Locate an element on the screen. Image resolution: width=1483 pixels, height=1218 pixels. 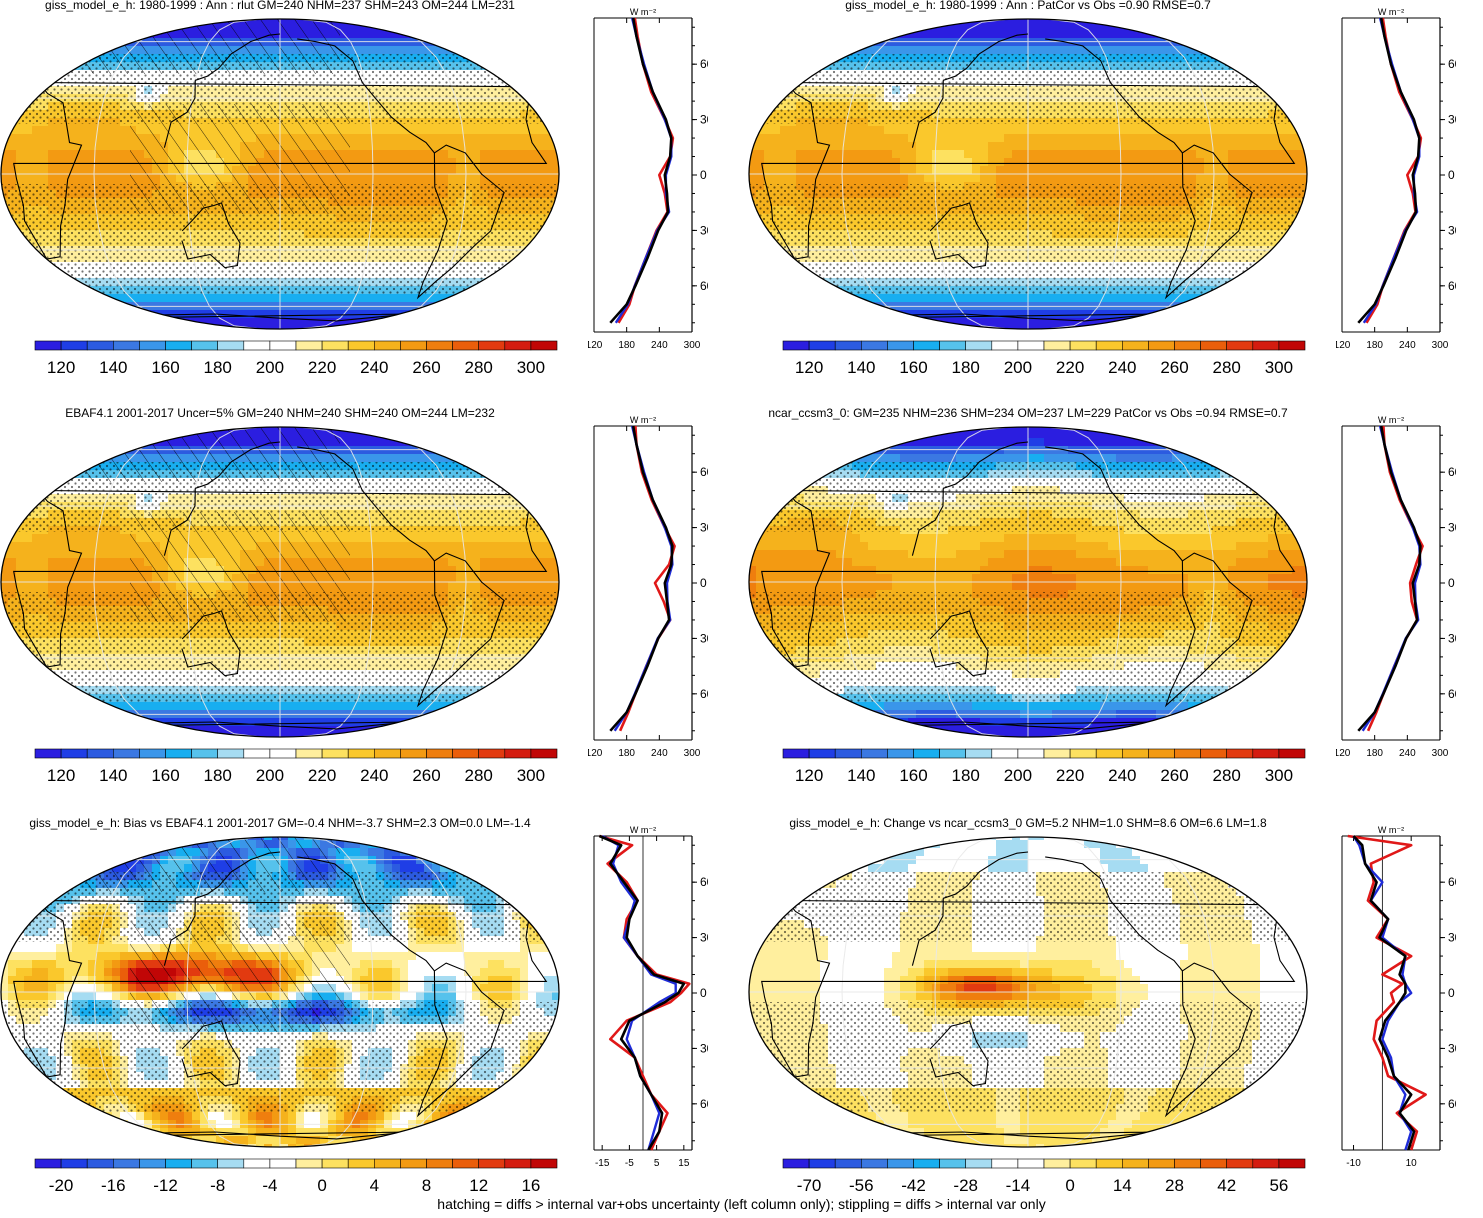
colorbar-label: -20 is located at coordinates (61, 1185).